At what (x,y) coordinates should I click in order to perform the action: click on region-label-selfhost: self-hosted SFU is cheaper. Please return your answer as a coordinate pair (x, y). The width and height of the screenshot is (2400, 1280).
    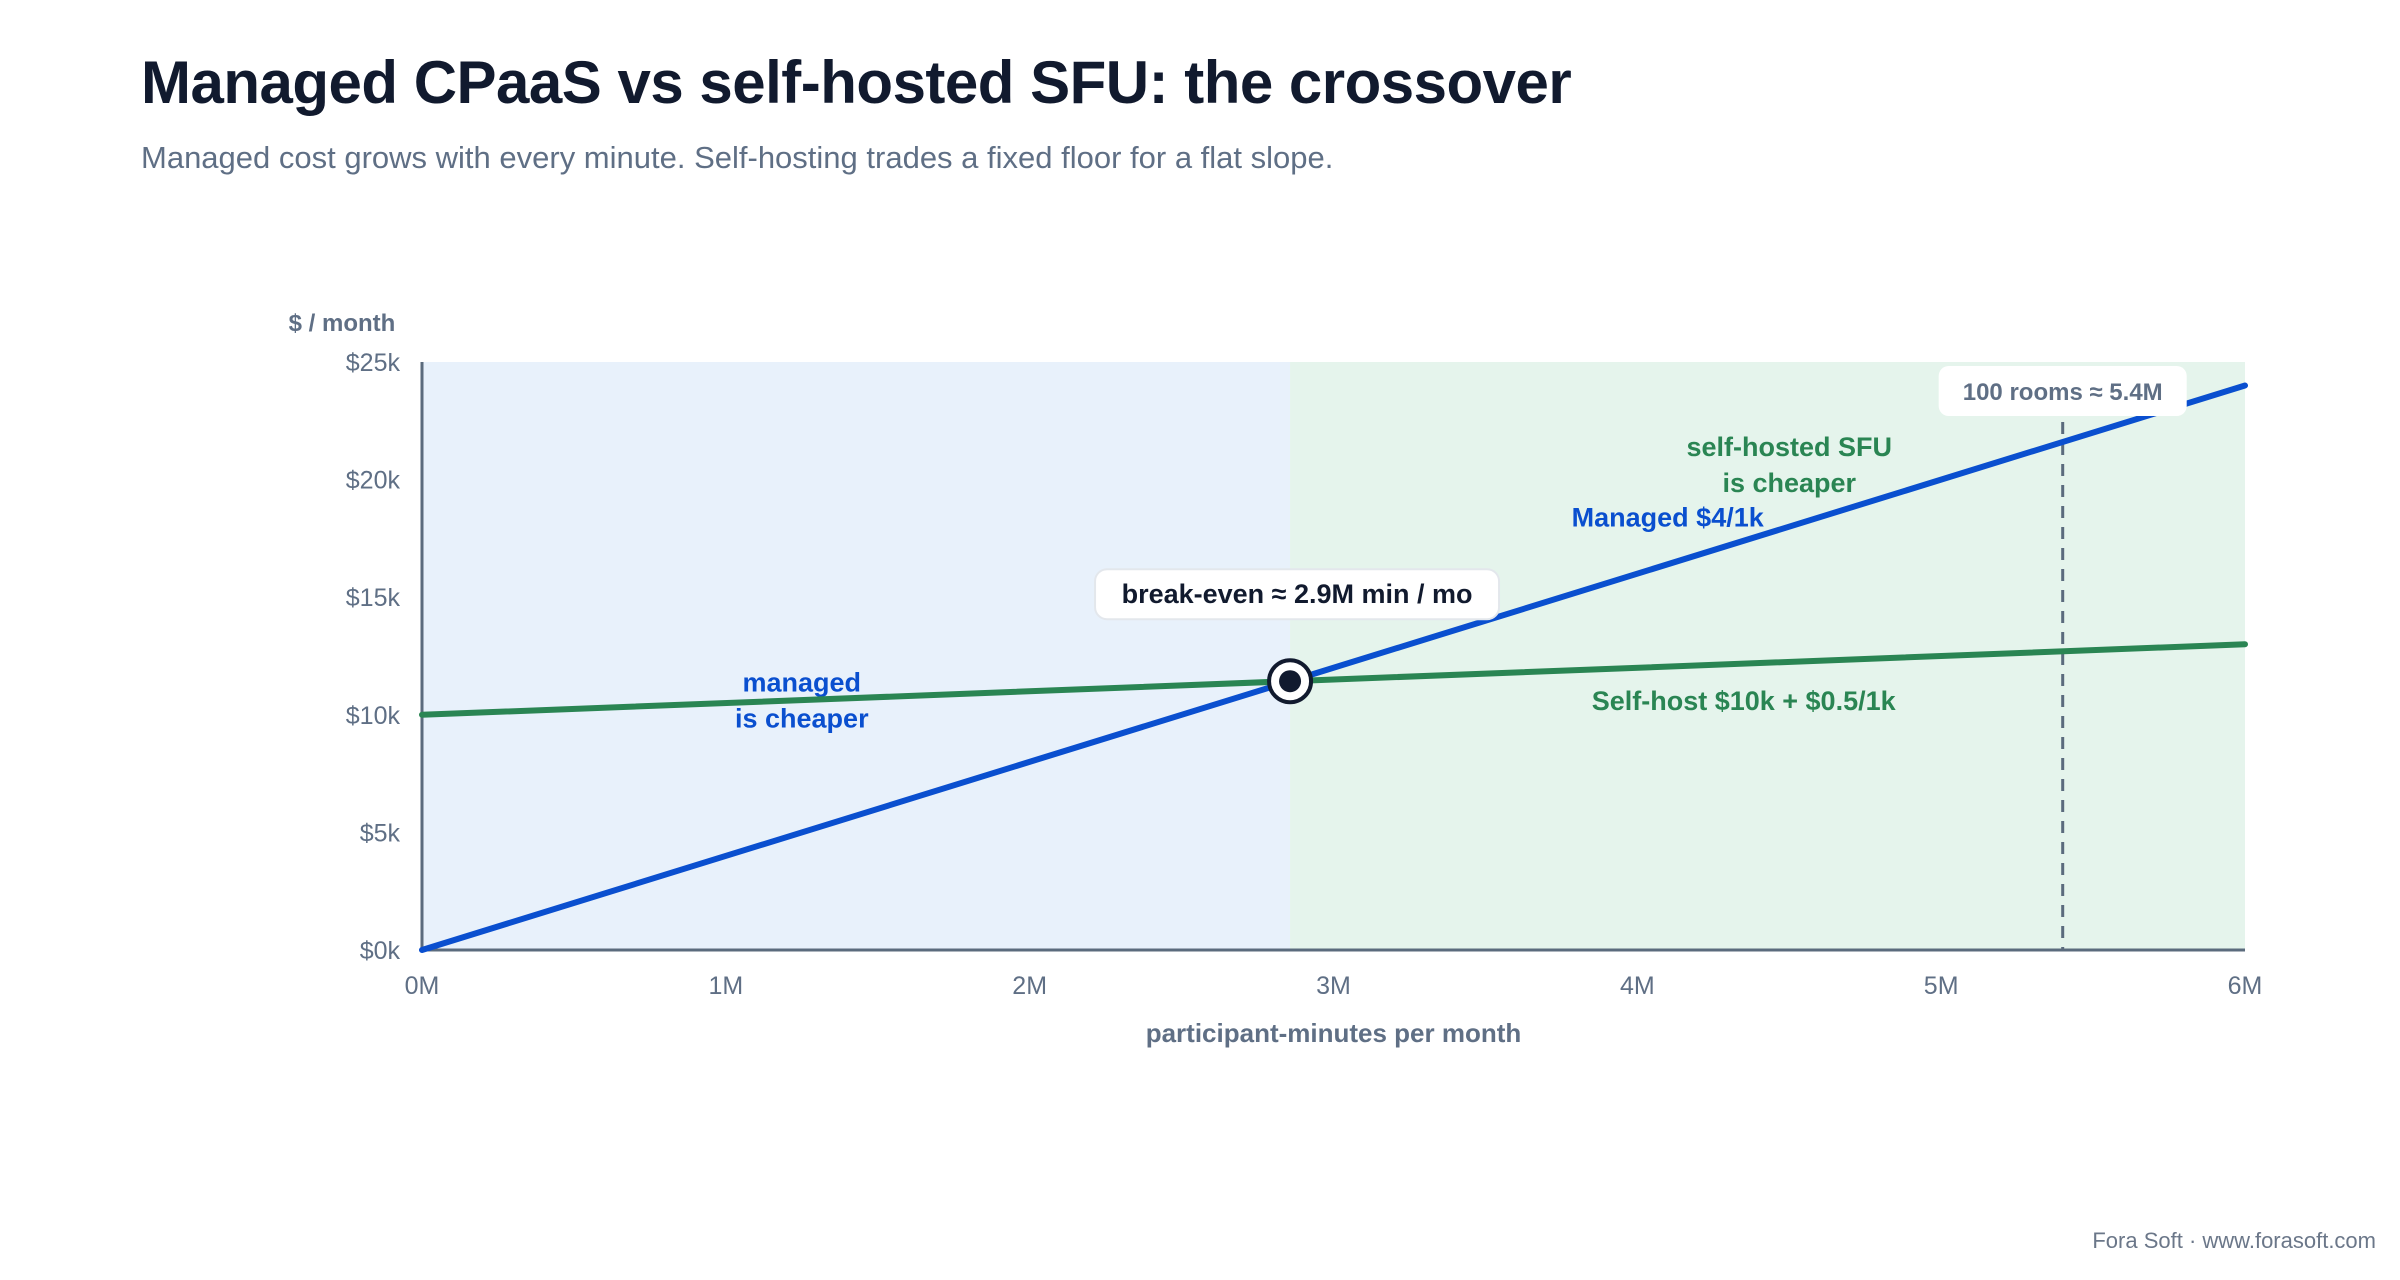
    Looking at the image, I should click on (1789, 465).